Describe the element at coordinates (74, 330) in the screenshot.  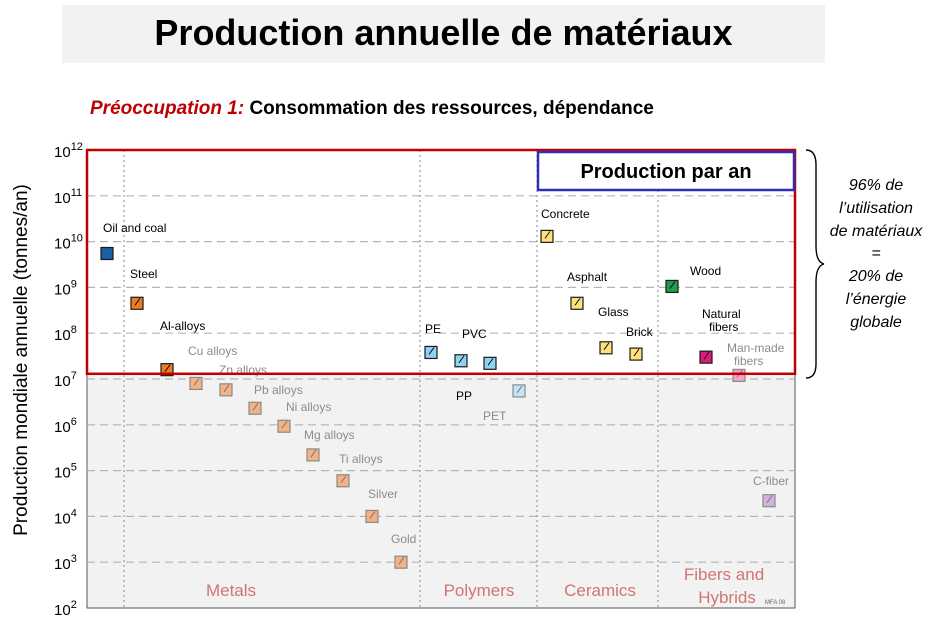
I see `tick-exponent: 8` at that location.